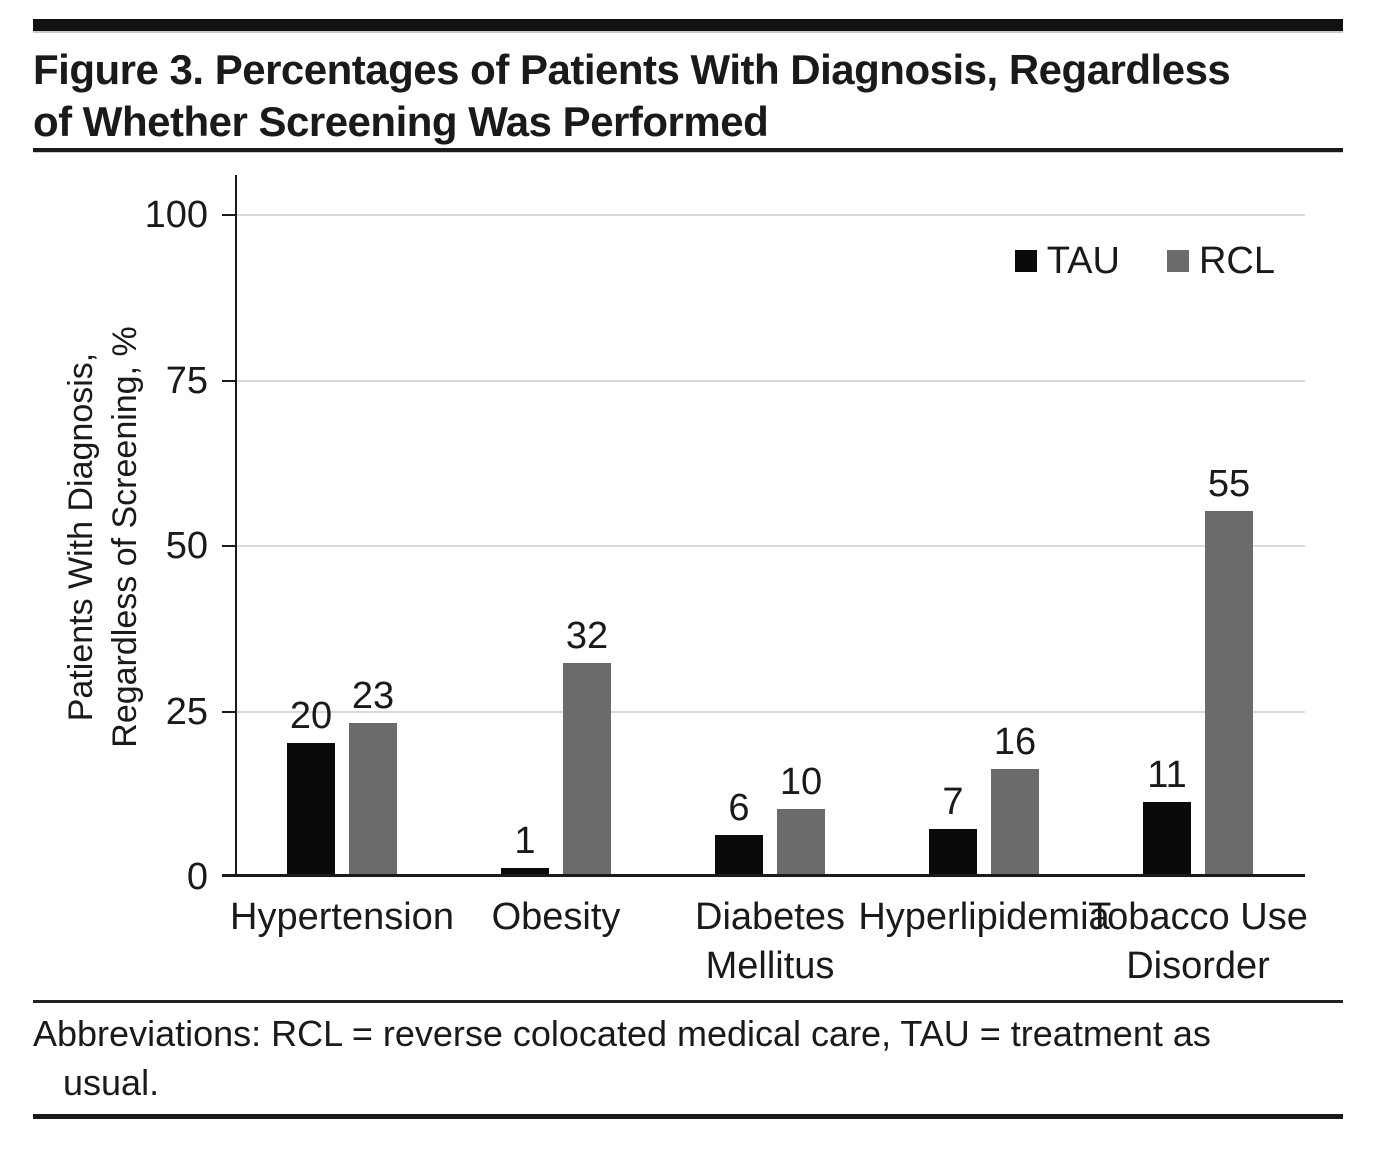  I want to click on bar-value-tau-hyperlipidemia: 7, so click(953, 801).